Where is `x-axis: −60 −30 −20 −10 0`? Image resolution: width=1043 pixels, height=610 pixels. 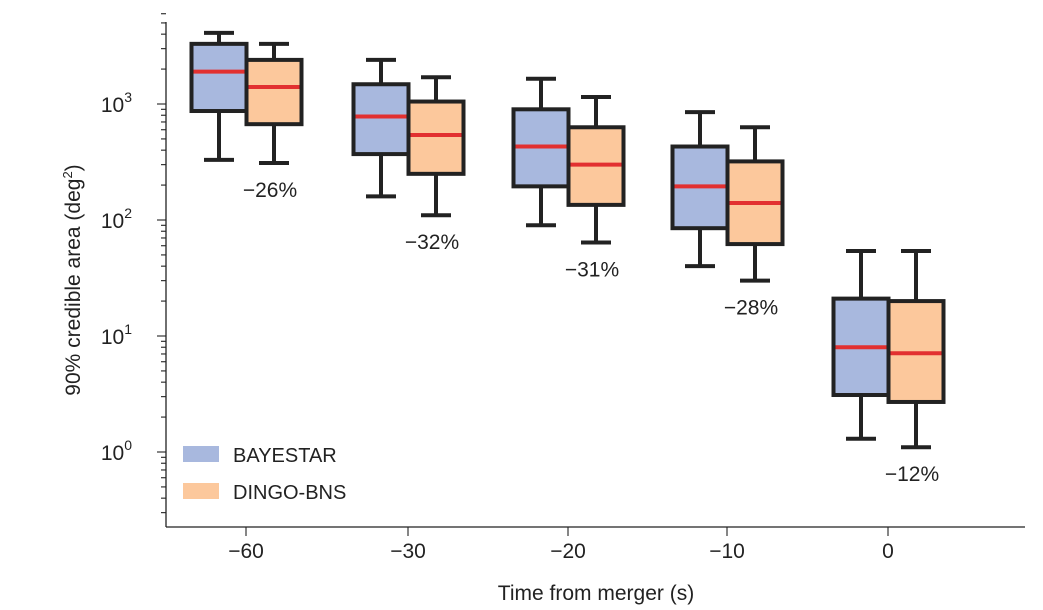
x-axis: −60 −30 −20 −10 0 is located at coordinates (595, 544).